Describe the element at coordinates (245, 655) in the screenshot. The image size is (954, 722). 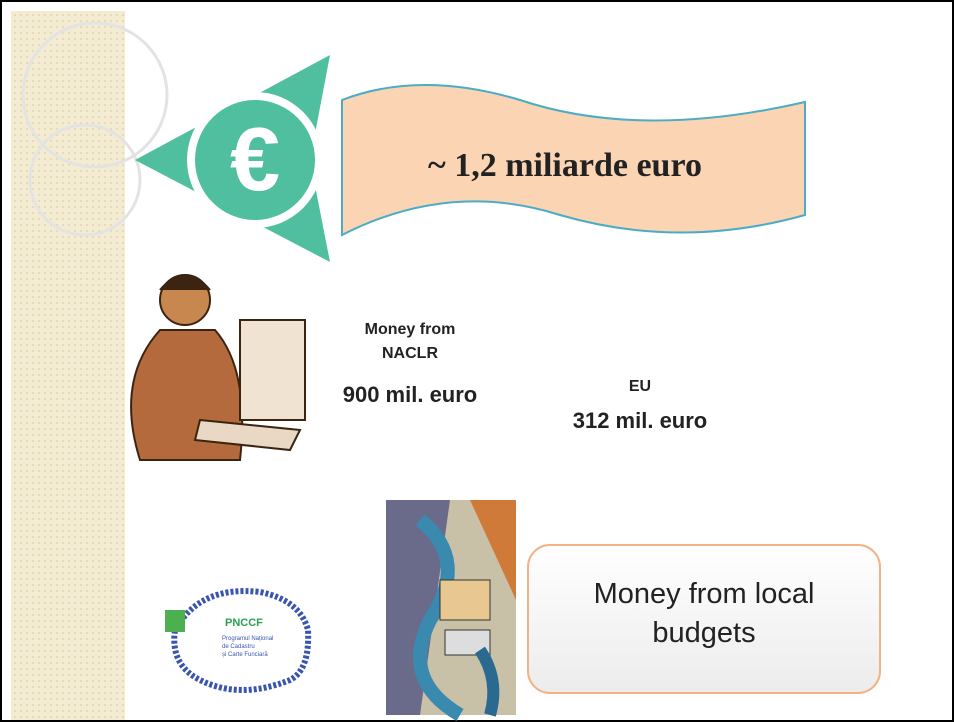
I see `logo-text: și Carte Funciară` at that location.